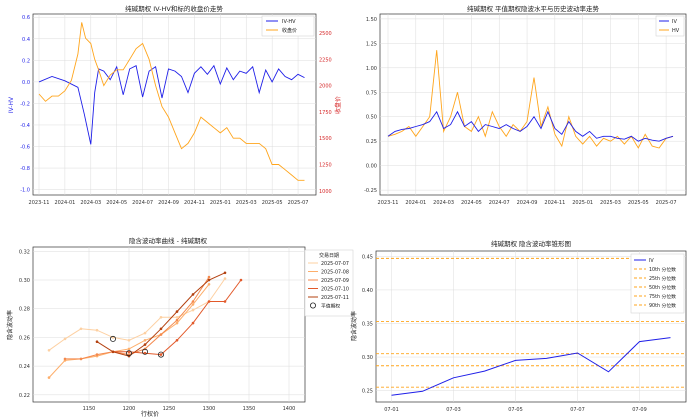 The height and width of the screenshot is (419, 700). What do you see at coordinates (662, 296) in the screenshot?
I see `legend-label: 75th 分位数` at bounding box center [662, 296].